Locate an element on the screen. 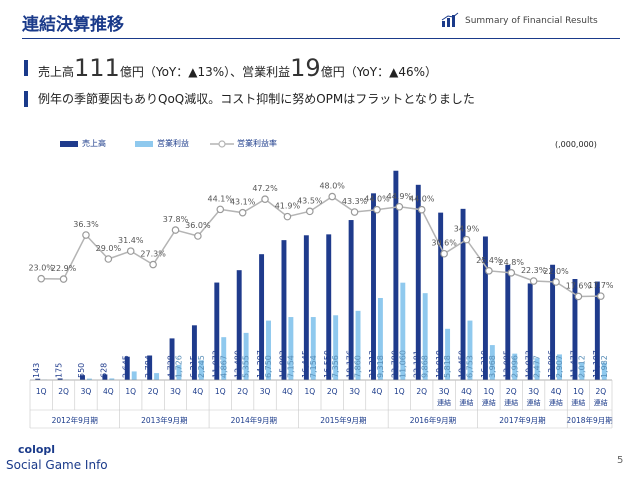 This screenshot has width=640, height=480. legend-sales-label: 売上高 is located at coordinates (94, 143).